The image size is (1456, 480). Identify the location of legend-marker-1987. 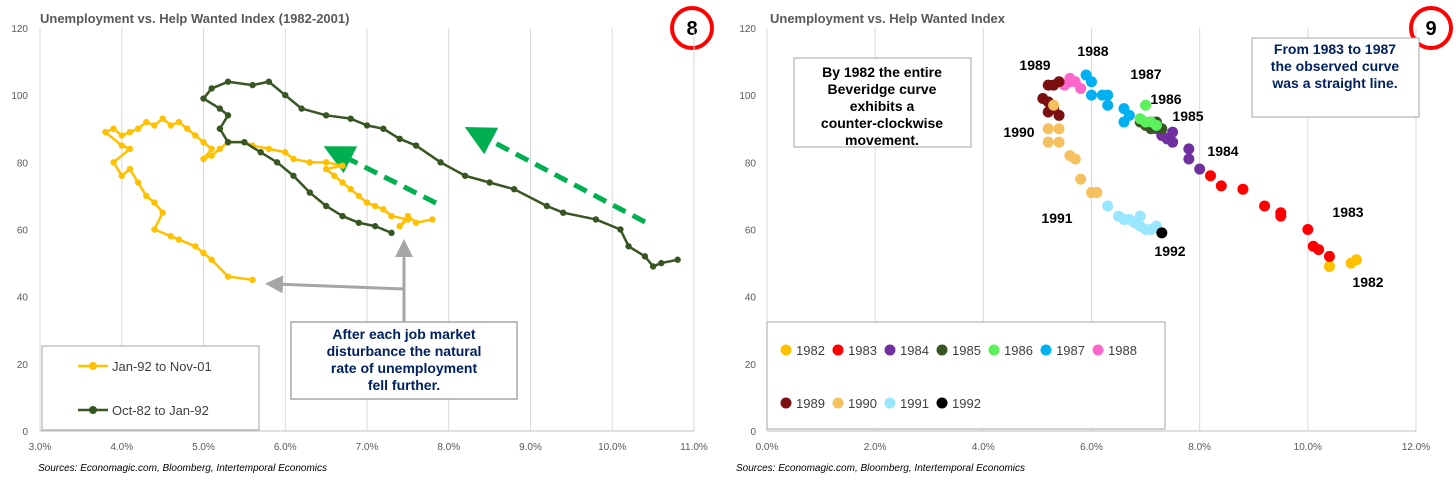
(1046, 350).